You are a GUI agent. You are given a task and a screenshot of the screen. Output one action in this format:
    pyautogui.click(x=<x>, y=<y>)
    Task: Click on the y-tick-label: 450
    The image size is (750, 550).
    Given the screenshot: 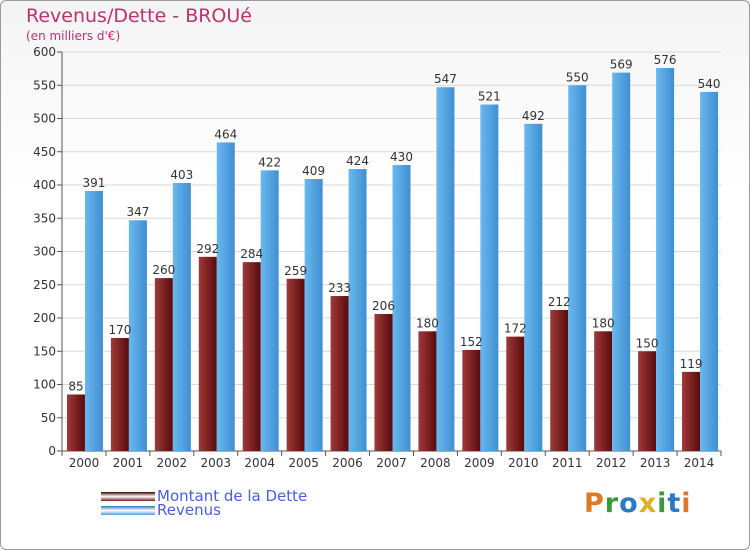 What is the action you would take?
    pyautogui.click(x=44, y=152)
    